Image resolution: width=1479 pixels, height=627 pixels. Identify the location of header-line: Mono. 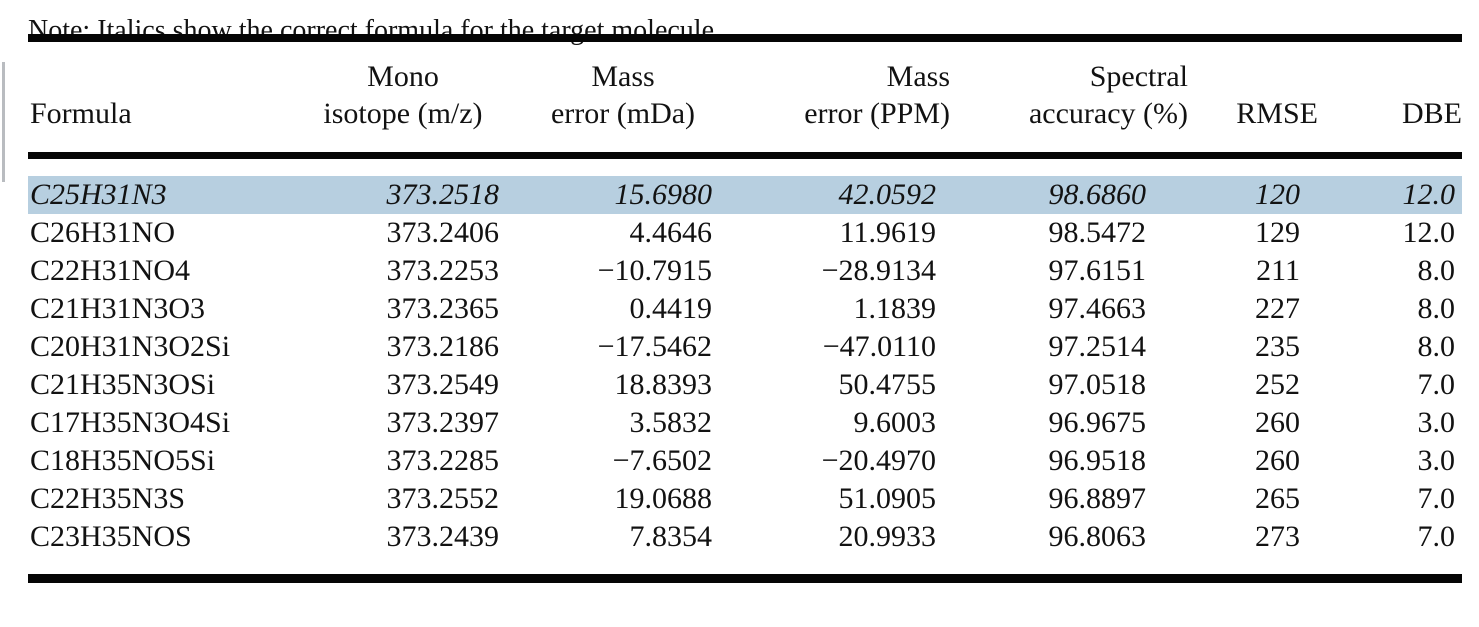
(403, 76).